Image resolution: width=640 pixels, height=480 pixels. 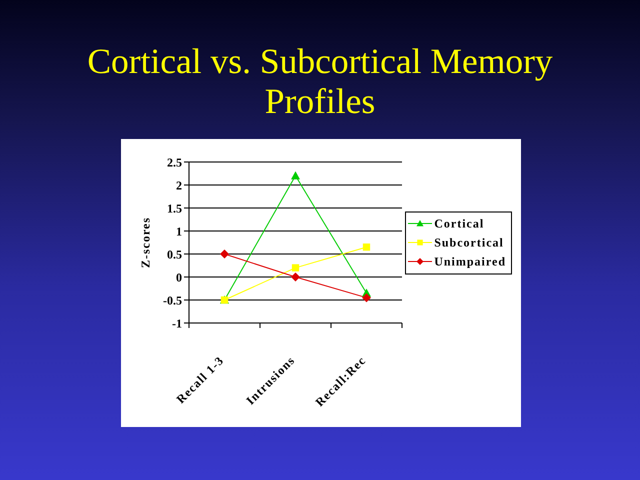 I want to click on y-tick-label: -0.5, so click(x=172, y=300).